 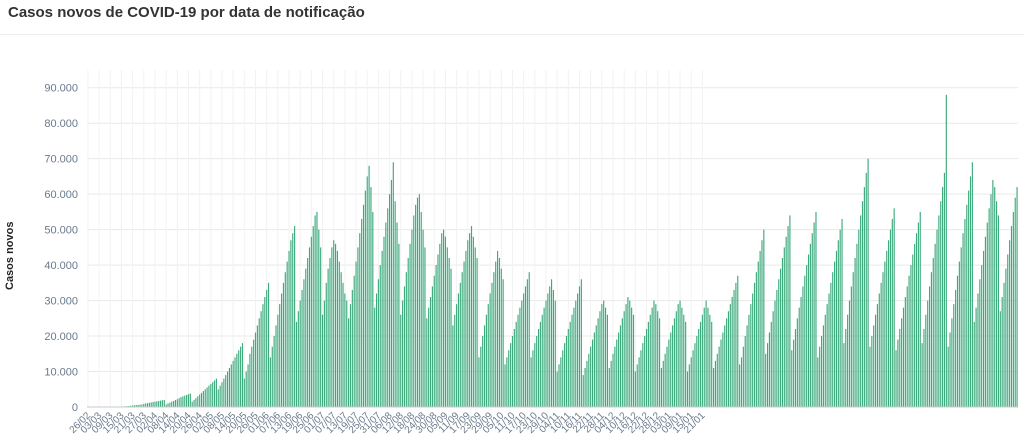 What do you see at coordinates (61, 195) in the screenshot?
I see `y-tick-label: 60.000` at bounding box center [61, 195].